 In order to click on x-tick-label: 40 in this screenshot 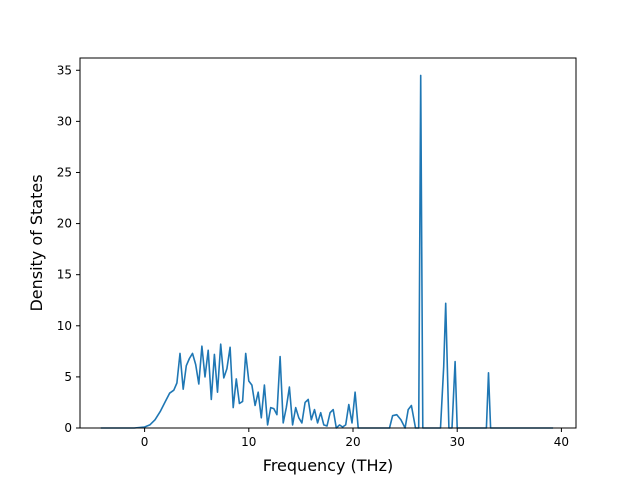, I will do `click(561, 442)`.